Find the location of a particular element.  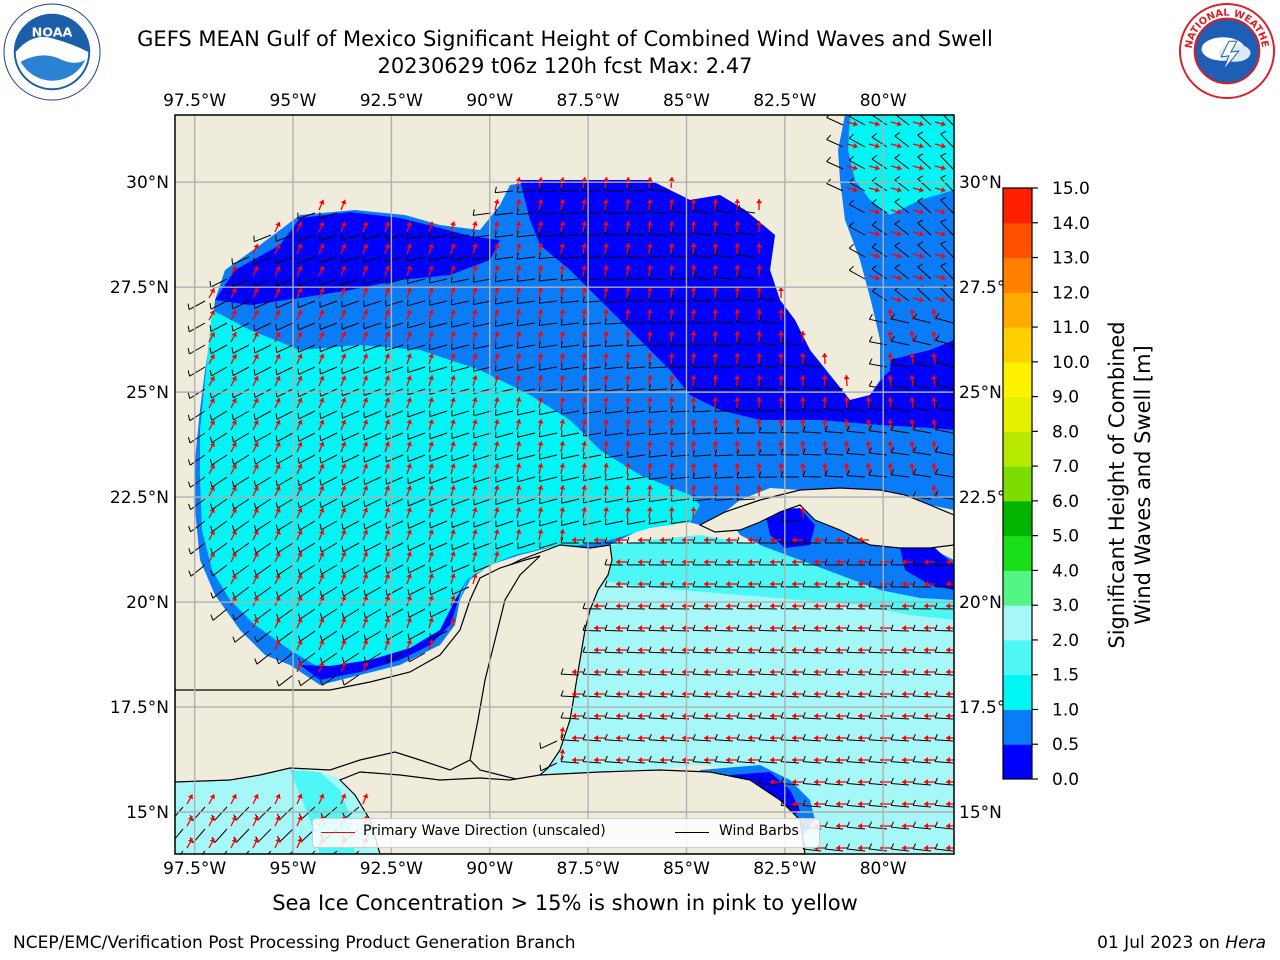

lon-tick-label-top: 97.5°W is located at coordinates (194, 101).